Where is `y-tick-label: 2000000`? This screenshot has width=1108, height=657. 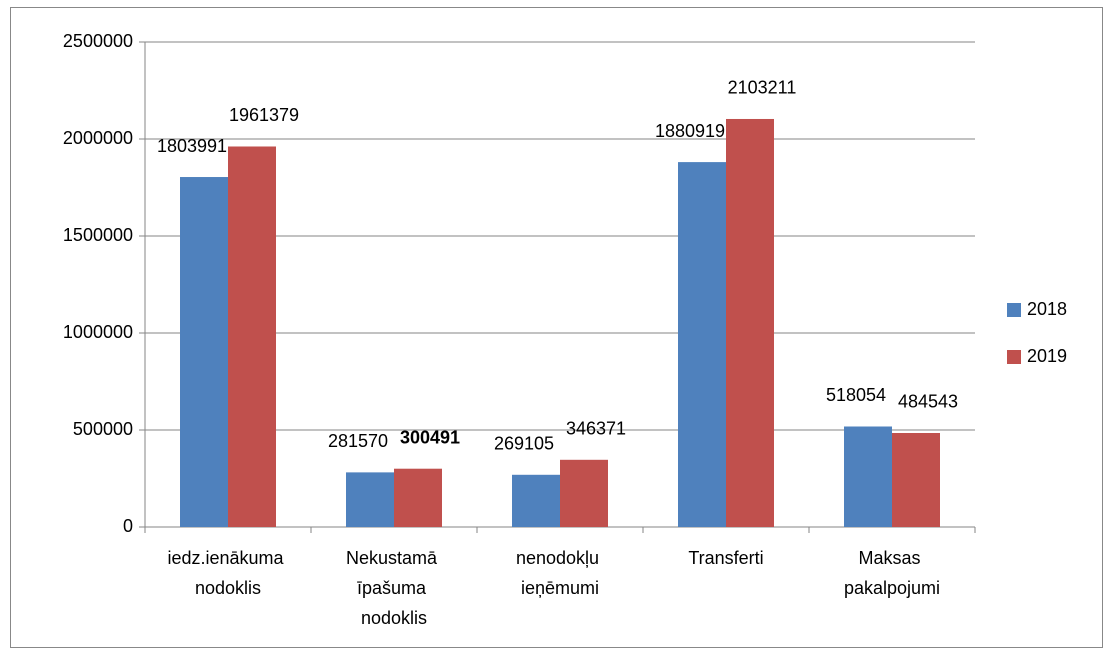 y-tick-label: 2000000 is located at coordinates (98, 138).